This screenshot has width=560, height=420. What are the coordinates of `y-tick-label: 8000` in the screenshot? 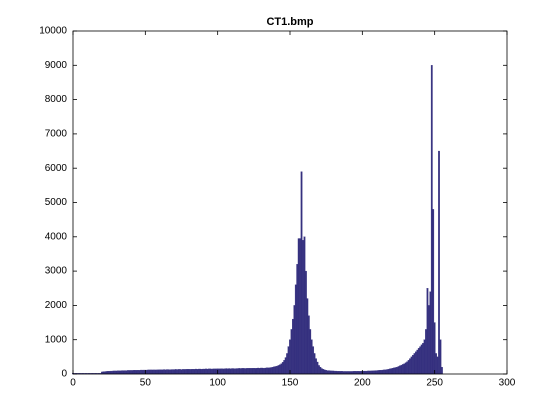 It's located at (56, 99).